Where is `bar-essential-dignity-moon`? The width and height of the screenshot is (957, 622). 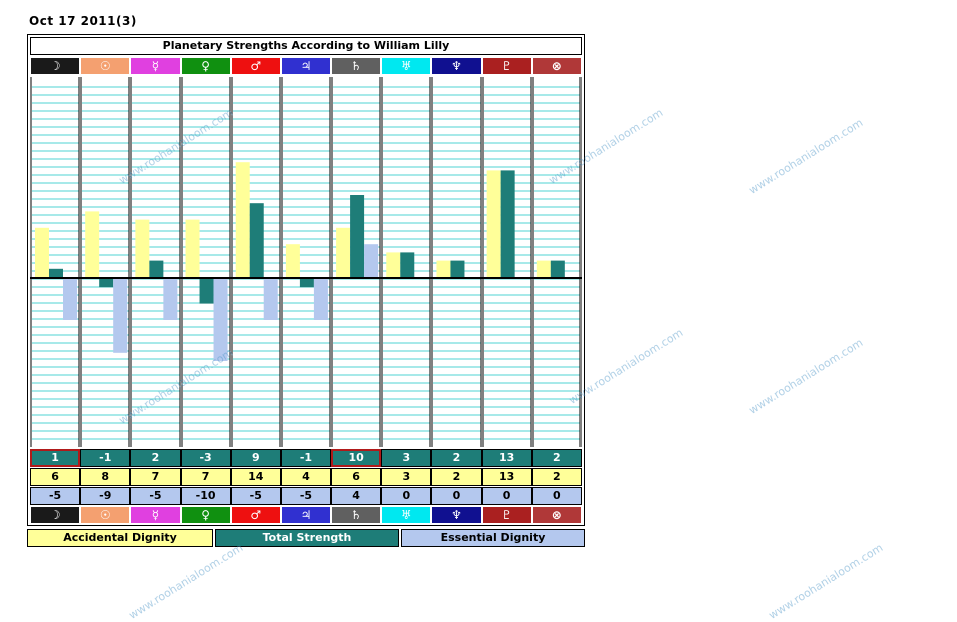 bar-essential-dignity-moon is located at coordinates (70, 299).